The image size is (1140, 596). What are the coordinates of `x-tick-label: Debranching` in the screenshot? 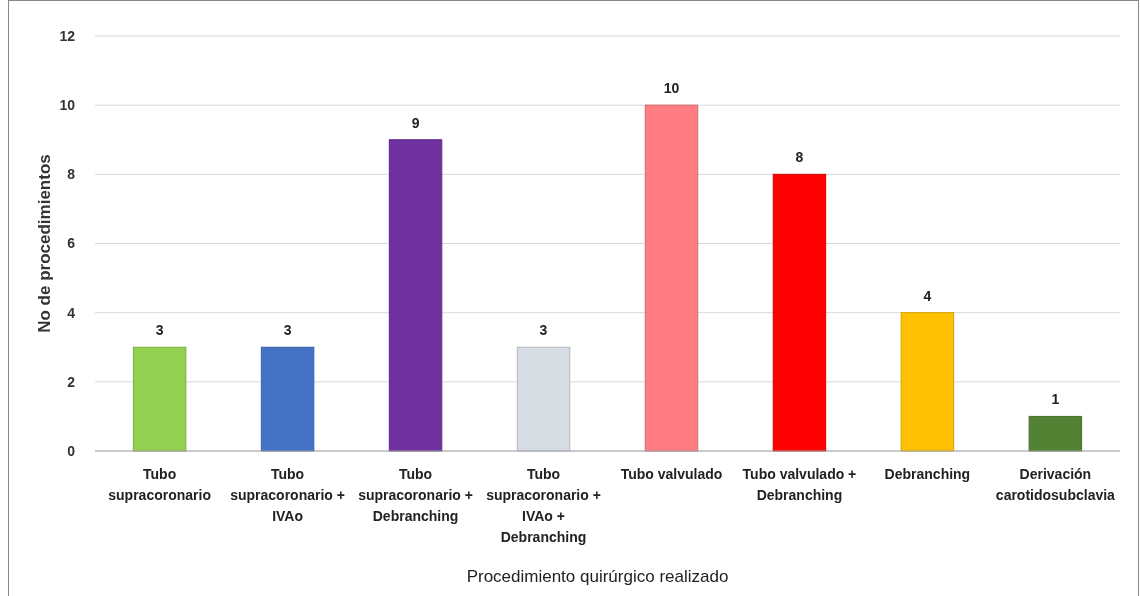 It's located at (927, 474).